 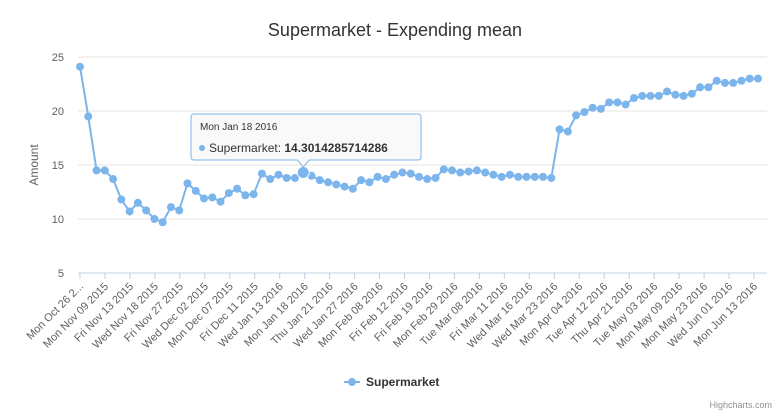 I want to click on chart-title: Supermarket - Expending mean, so click(x=395, y=30).